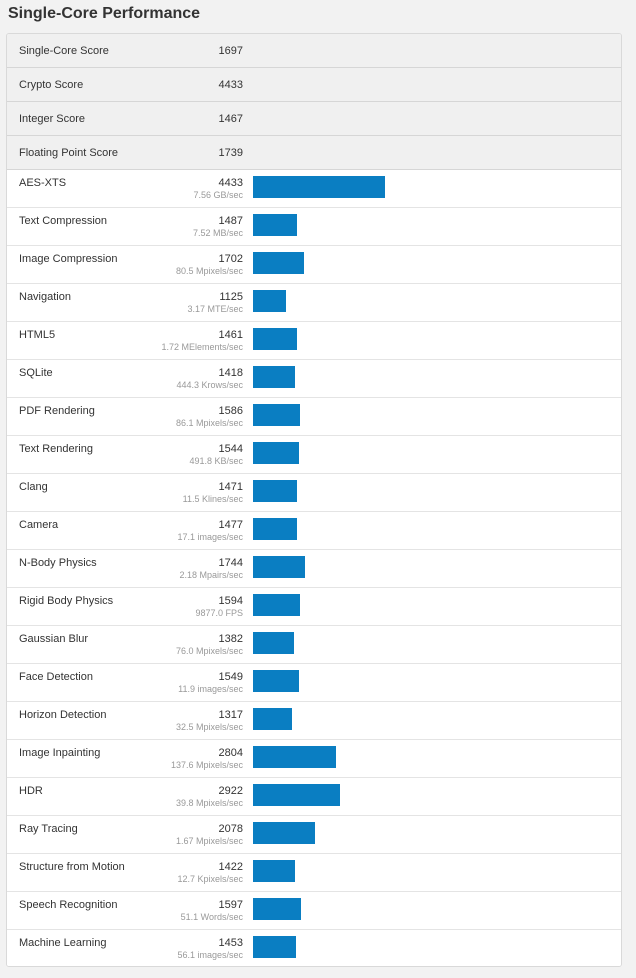 The width and height of the screenshot is (636, 978). What do you see at coordinates (230, 335) in the screenshot?
I see `benchmark-score: 1461` at bounding box center [230, 335].